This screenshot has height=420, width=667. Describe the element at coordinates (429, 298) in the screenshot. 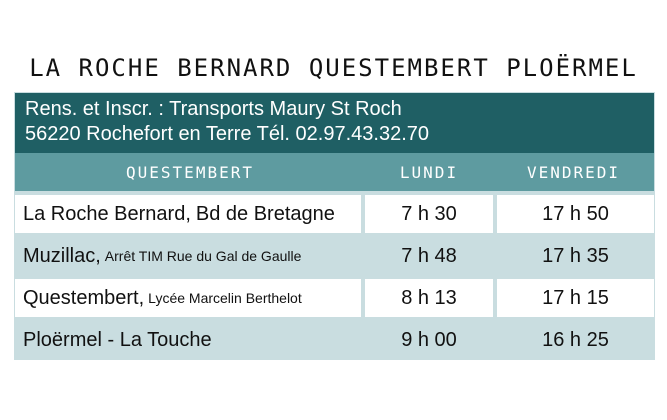

I see `lundi-time: 8 h 13` at that location.